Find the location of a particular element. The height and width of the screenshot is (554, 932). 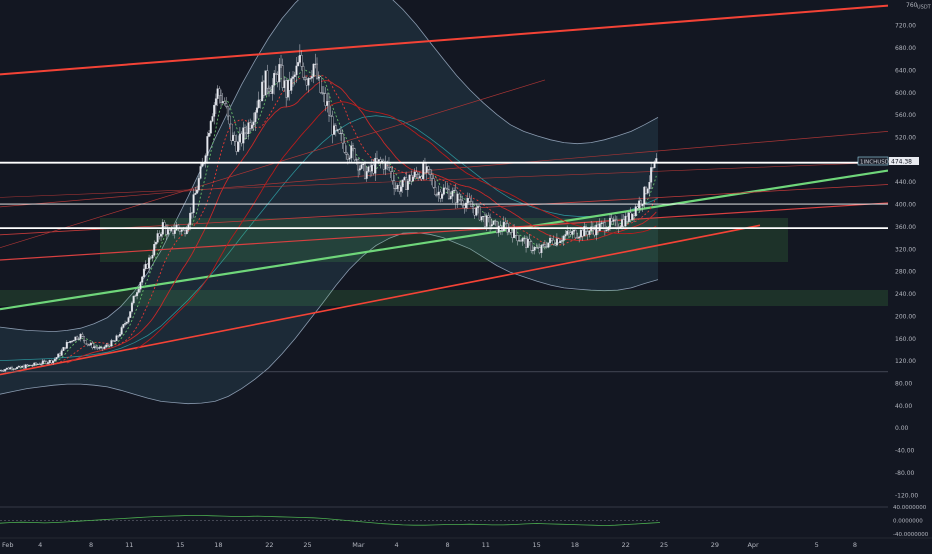

last-price-label: 474.38 is located at coordinates (901, 162).